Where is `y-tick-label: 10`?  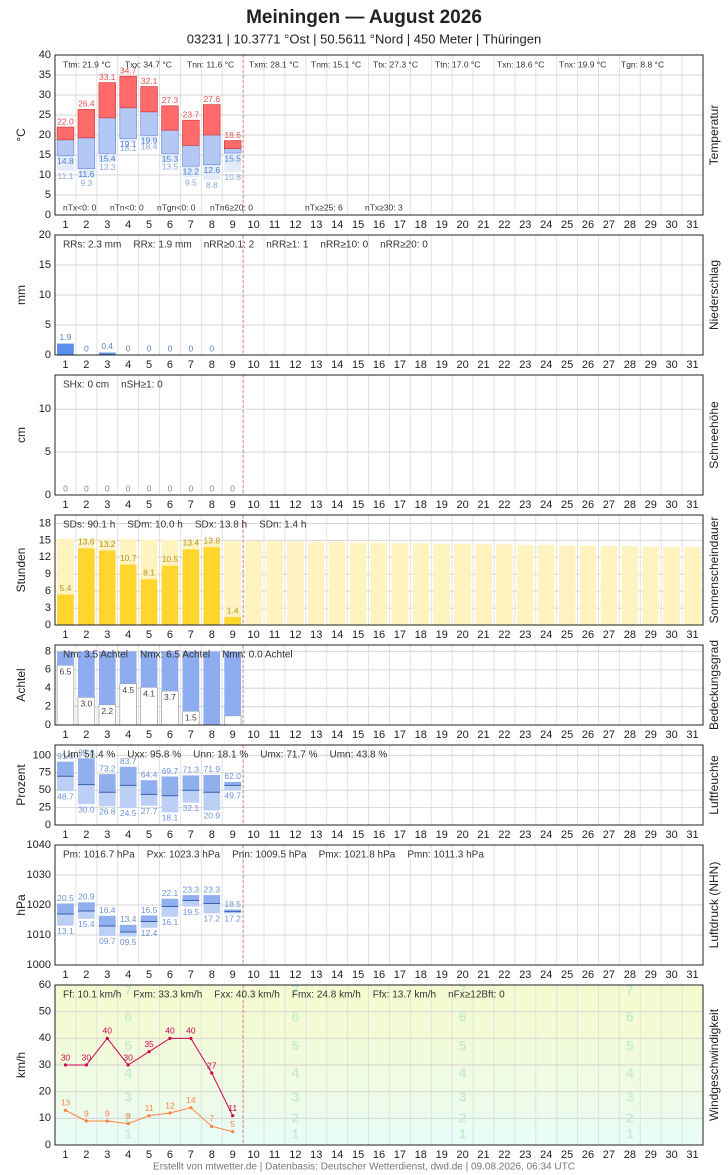 y-tick-label: 10 is located at coordinates (45, 295).